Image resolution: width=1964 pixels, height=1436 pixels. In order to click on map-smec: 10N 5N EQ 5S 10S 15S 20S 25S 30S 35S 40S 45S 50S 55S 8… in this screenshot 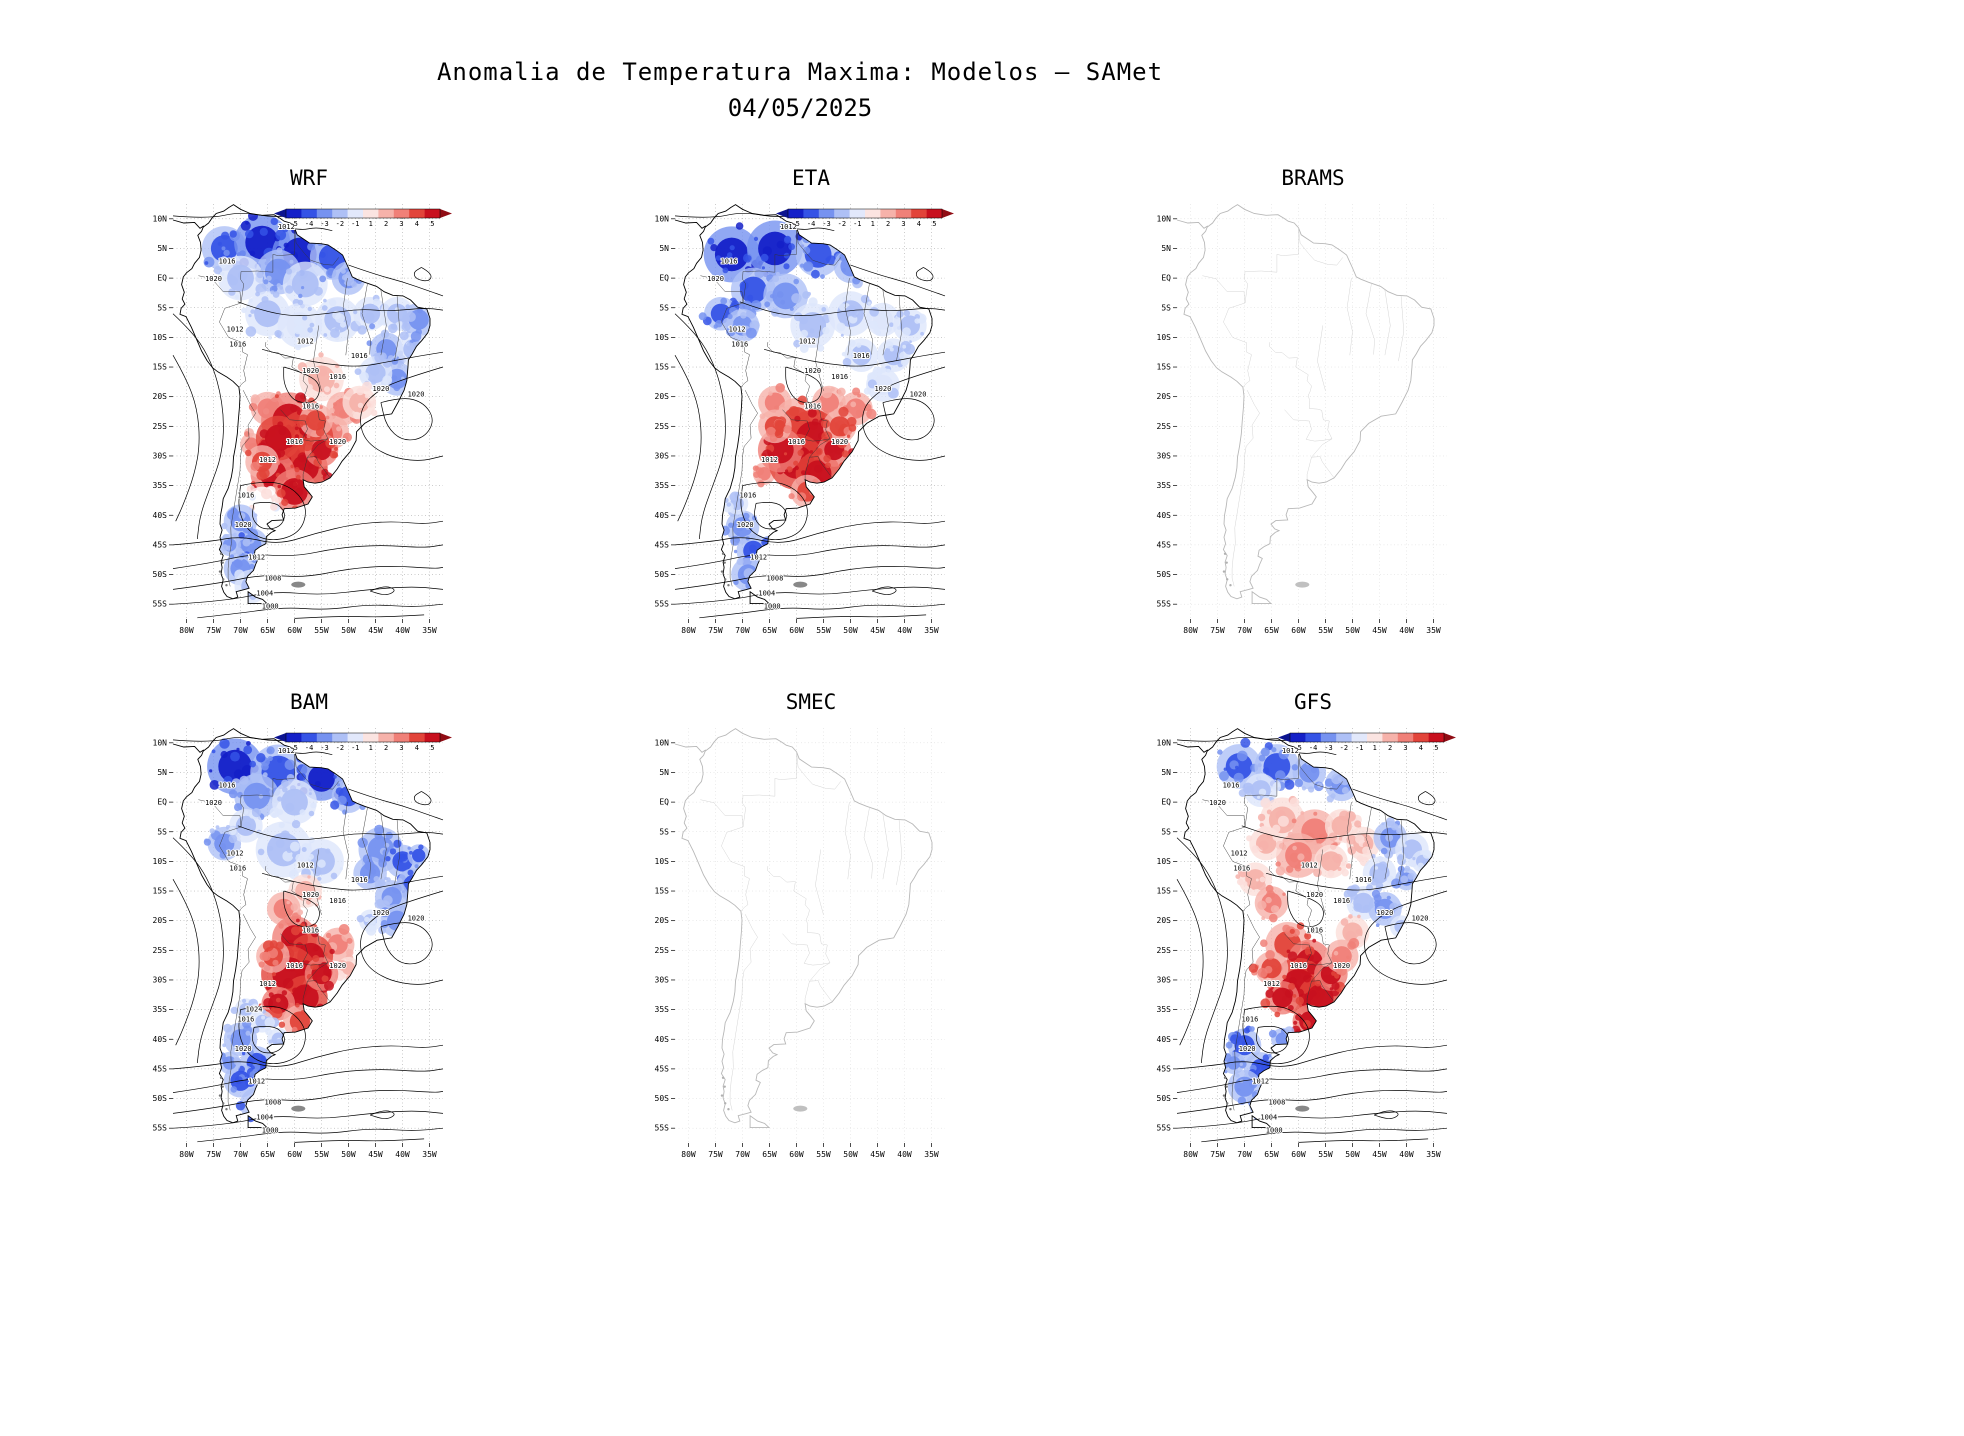, I will do `click(800, 943)`.